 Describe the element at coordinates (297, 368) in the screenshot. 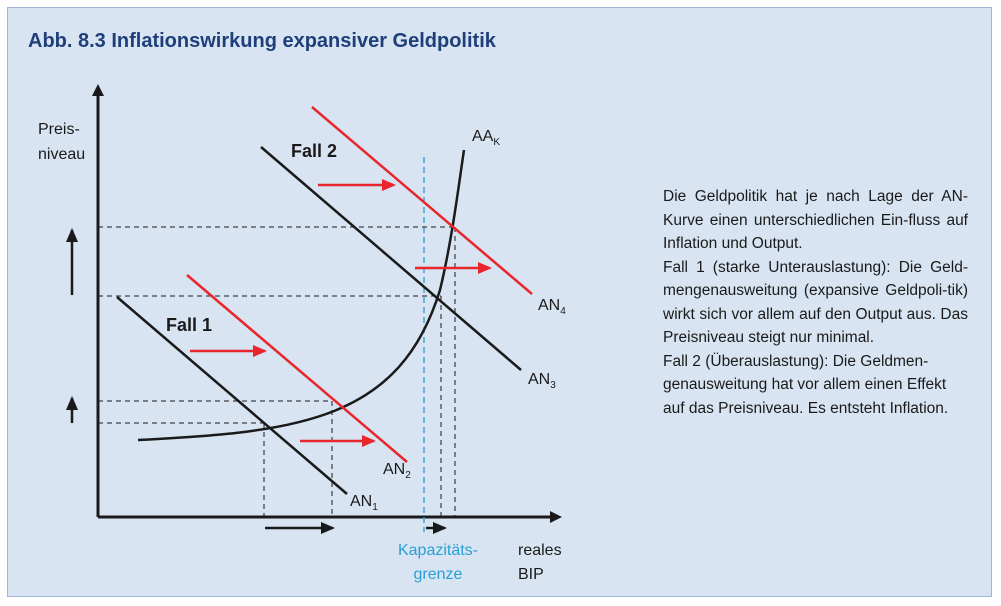

I see `demand-curve-an2` at that location.